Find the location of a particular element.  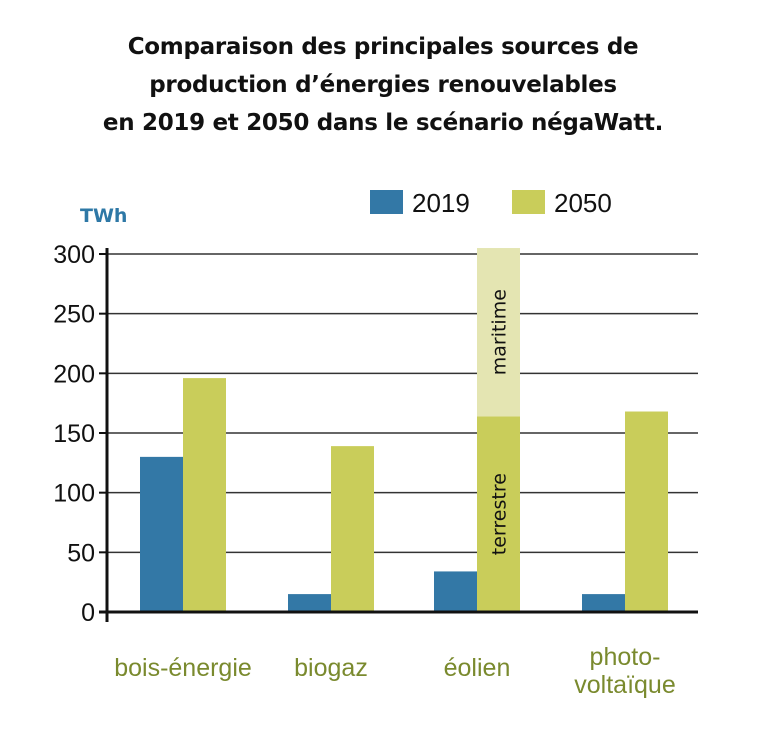

chart-title-line: Comparaison des principales sources de is located at coordinates (383, 47).